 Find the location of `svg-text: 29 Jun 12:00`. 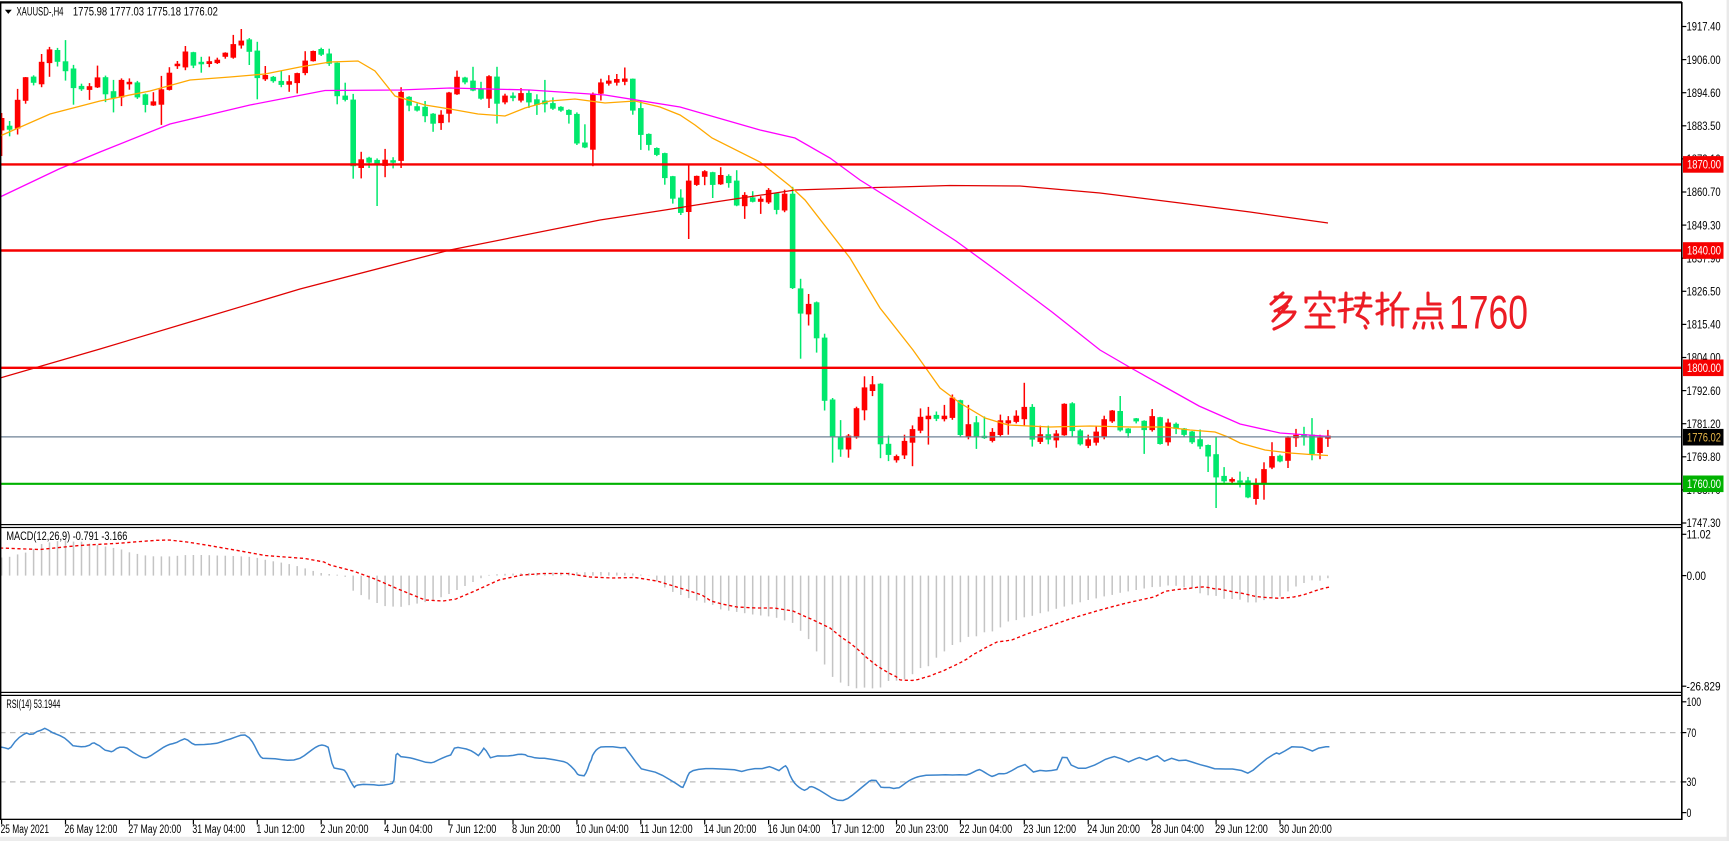

svg-text: 29 Jun 12:00 is located at coordinates (1241, 830).